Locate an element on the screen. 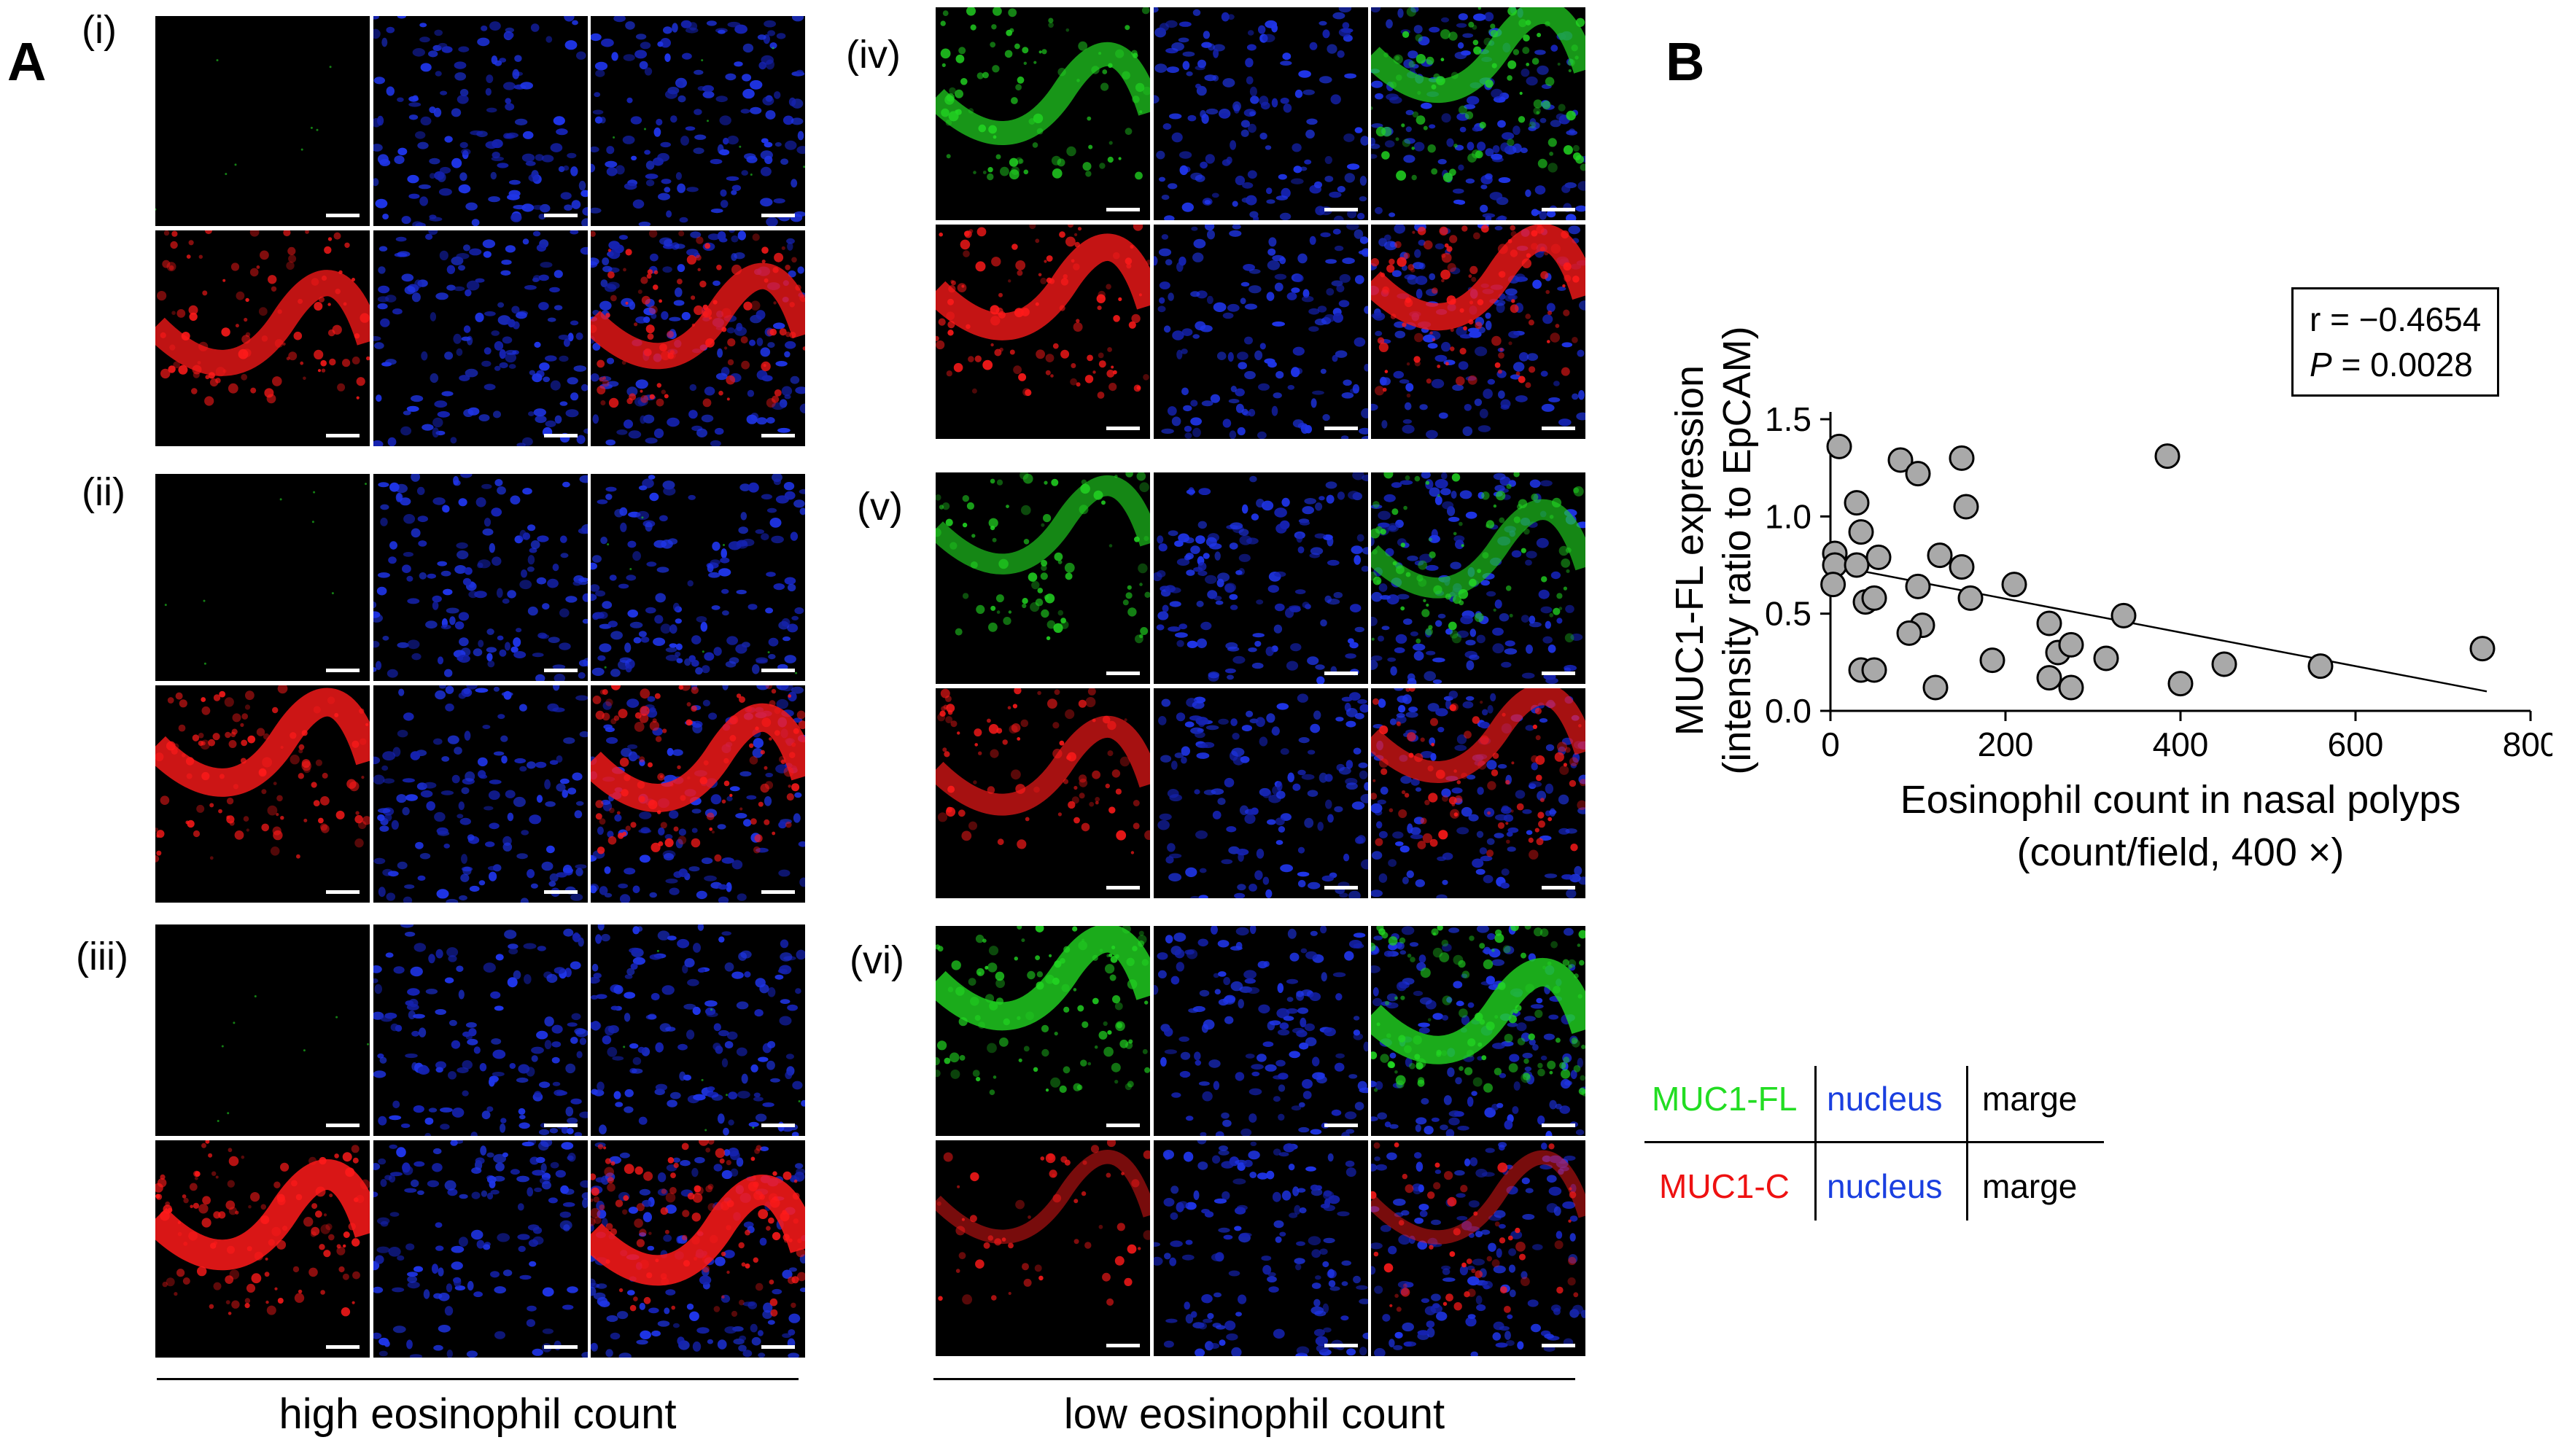  y-axis-label-line2: (intensity ratio to EpCAM) is located at coordinates (1737, 550).